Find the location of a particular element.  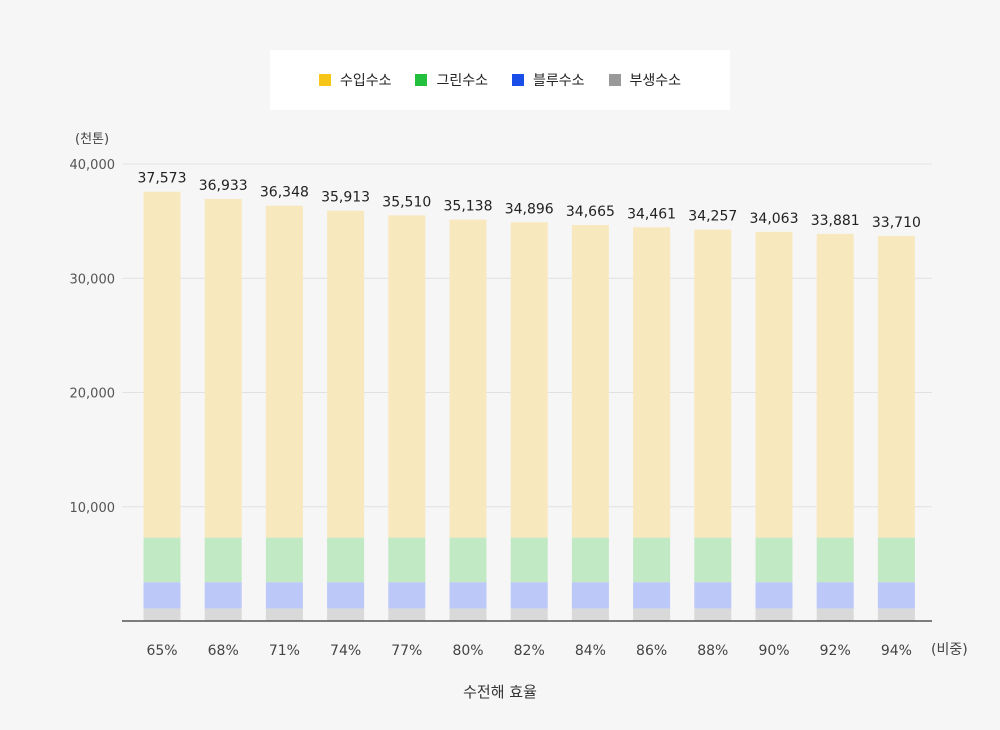

bar-total-label: 34,896 is located at coordinates (529, 209).